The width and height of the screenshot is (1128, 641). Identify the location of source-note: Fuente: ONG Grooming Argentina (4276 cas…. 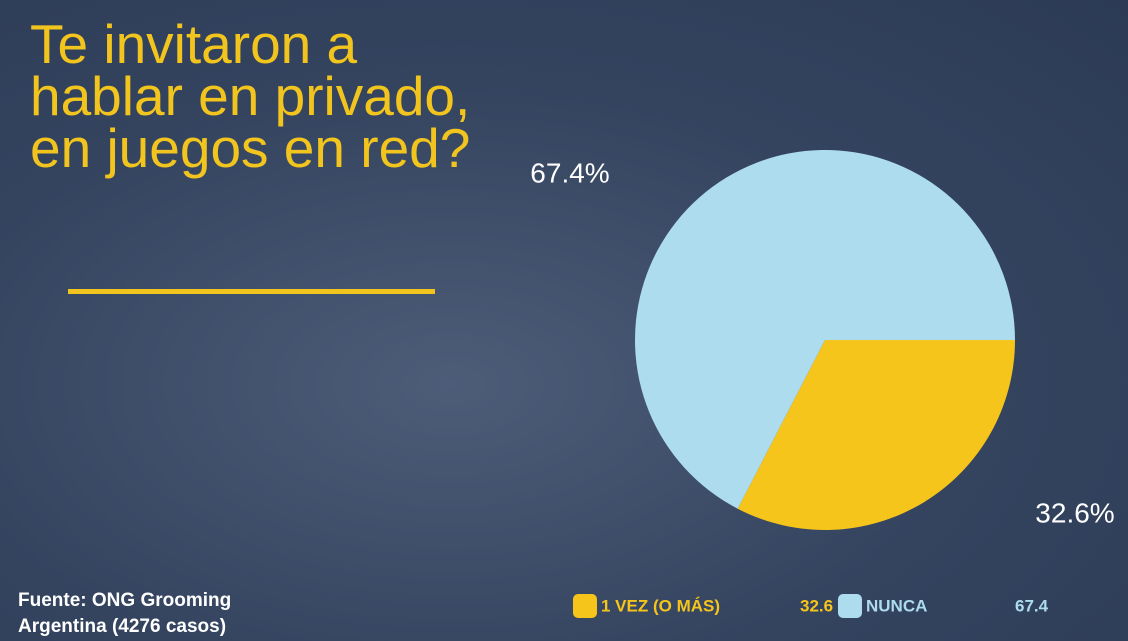
(125, 613).